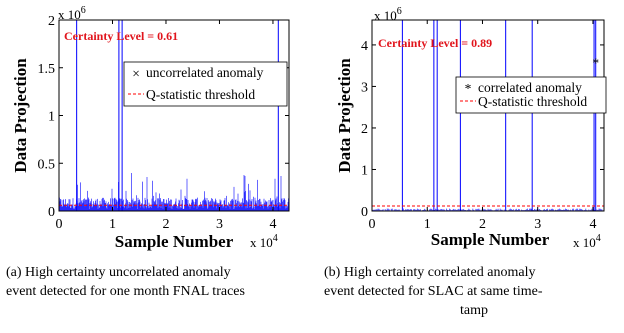 This screenshot has width=624, height=333. What do you see at coordinates (364, 87) in the screenshot?
I see `y-tick-label: 3` at bounding box center [364, 87].